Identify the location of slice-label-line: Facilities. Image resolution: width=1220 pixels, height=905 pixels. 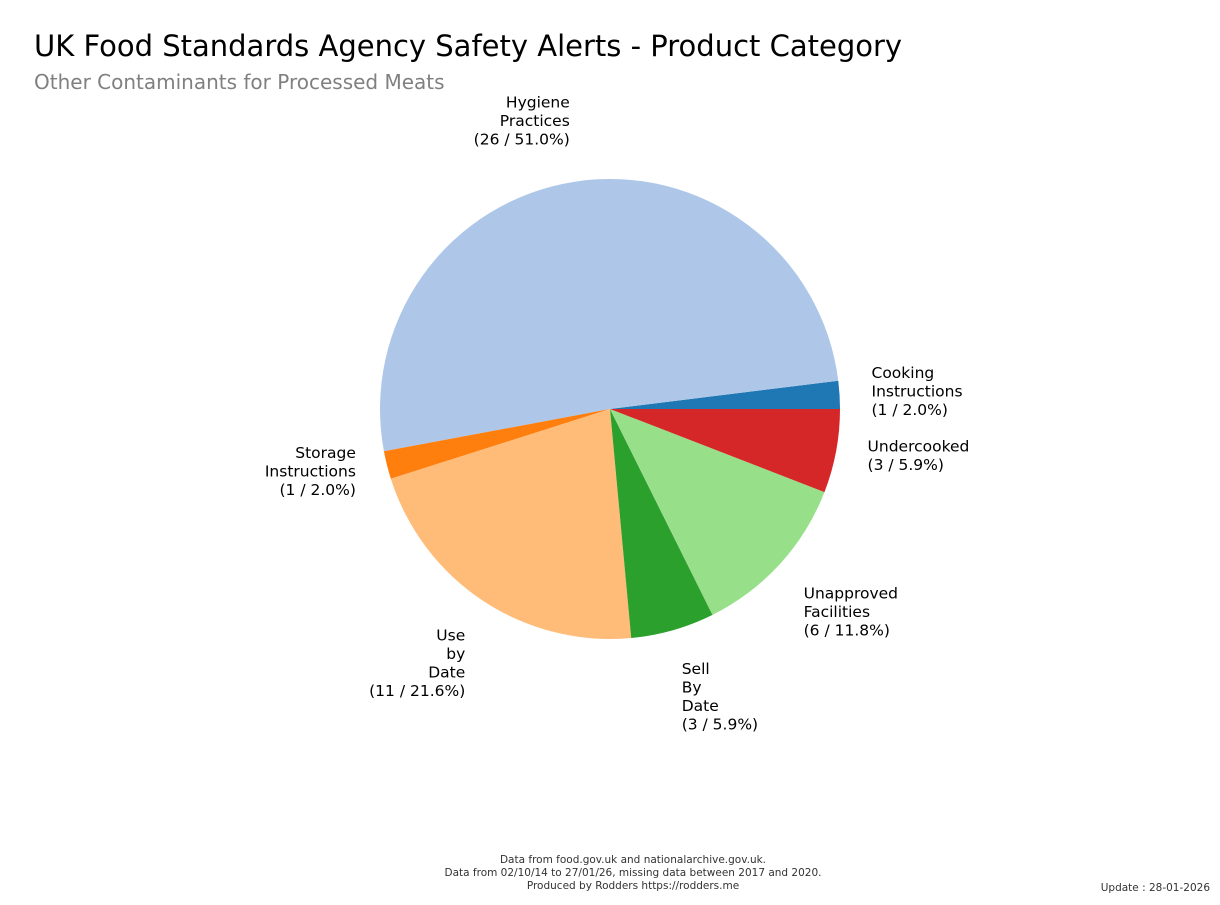
(837, 612).